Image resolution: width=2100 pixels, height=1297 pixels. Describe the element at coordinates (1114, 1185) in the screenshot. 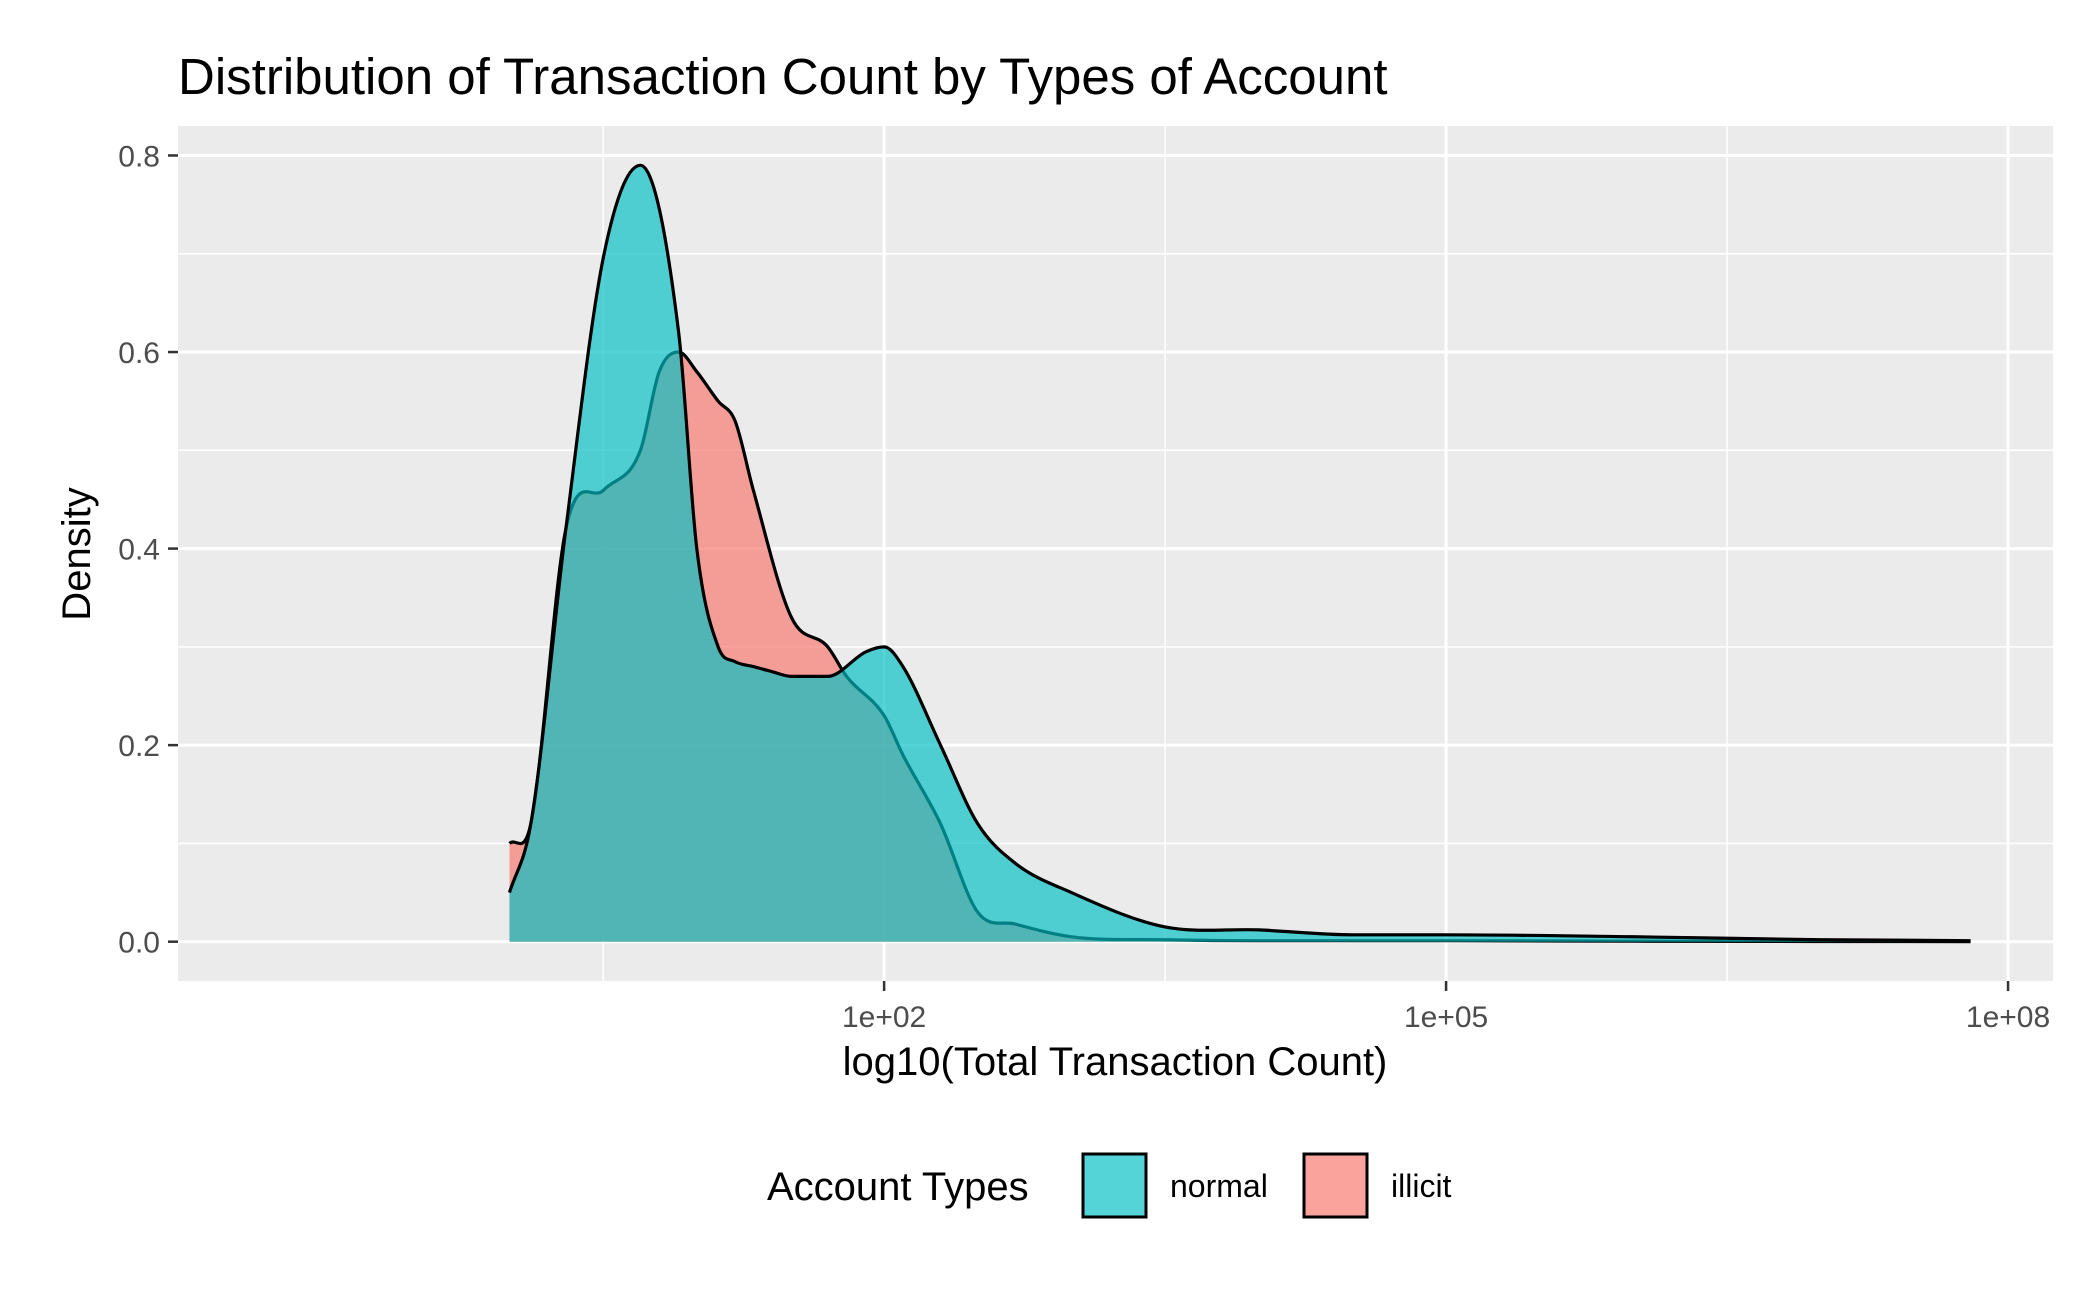

I see `legend-key-normal` at that location.